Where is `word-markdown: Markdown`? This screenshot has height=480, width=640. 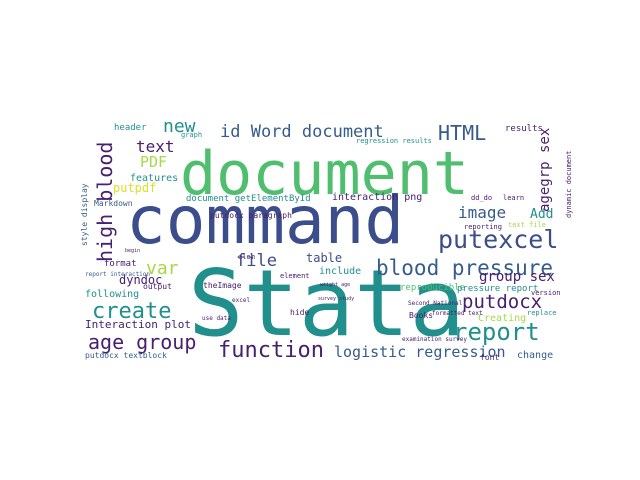
word-markdown: Markdown is located at coordinates (113, 203).